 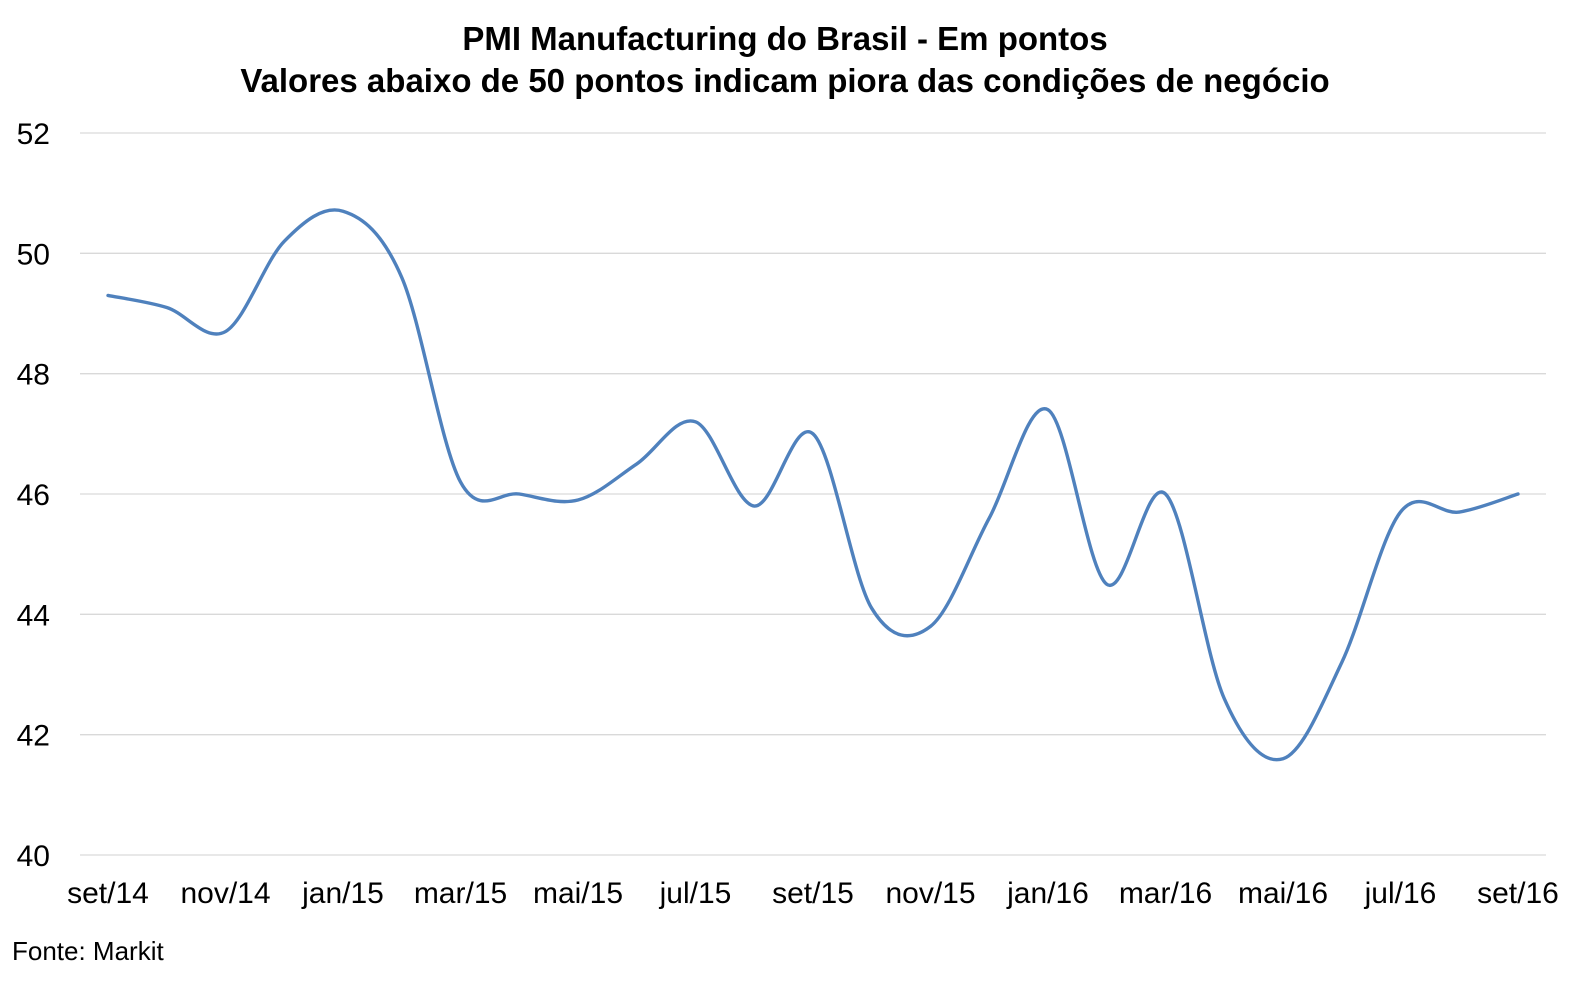 I want to click on y-axis-tick-labels: 40 42 44 46 48 50 52, so click(x=33, y=495).